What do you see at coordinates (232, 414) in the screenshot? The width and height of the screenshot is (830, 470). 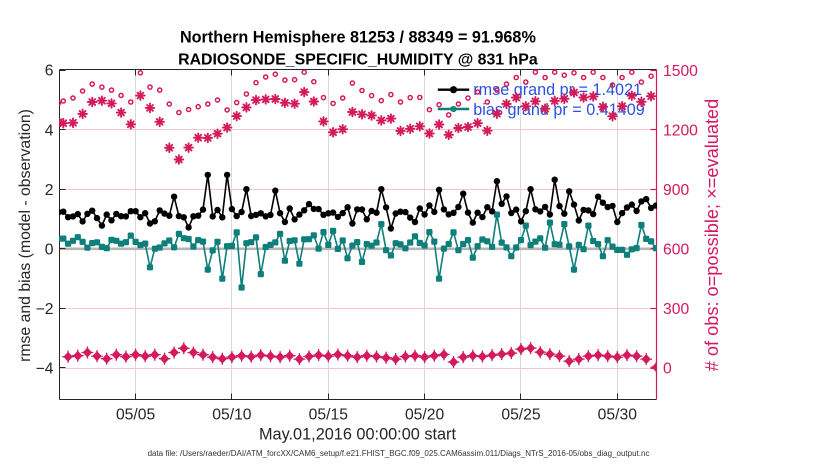 I see `svg-text: 05/10` at bounding box center [232, 414].